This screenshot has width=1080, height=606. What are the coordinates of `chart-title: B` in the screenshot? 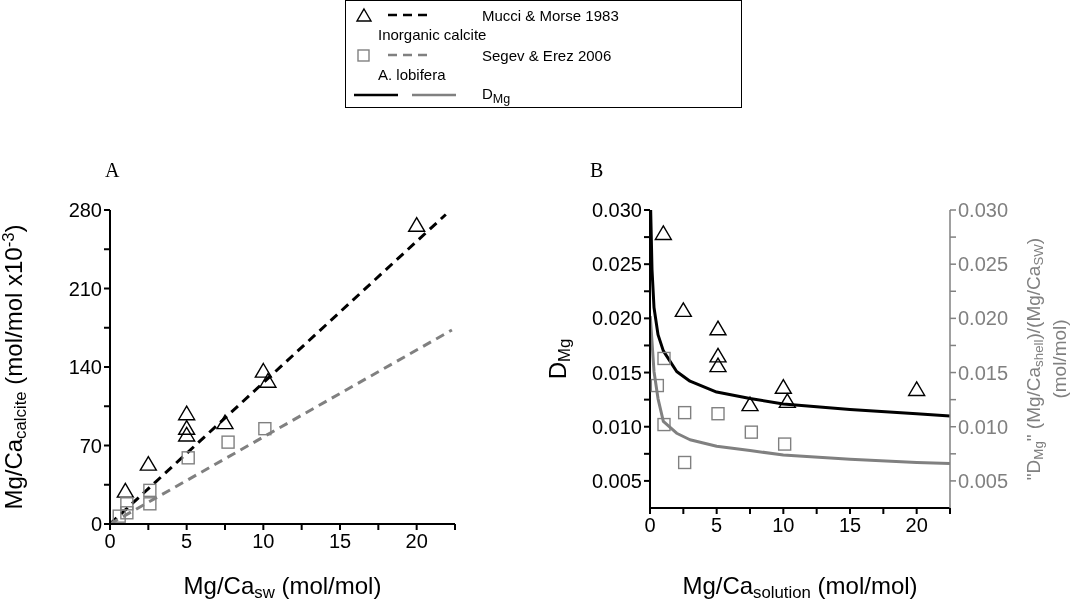 It's located at (597, 170).